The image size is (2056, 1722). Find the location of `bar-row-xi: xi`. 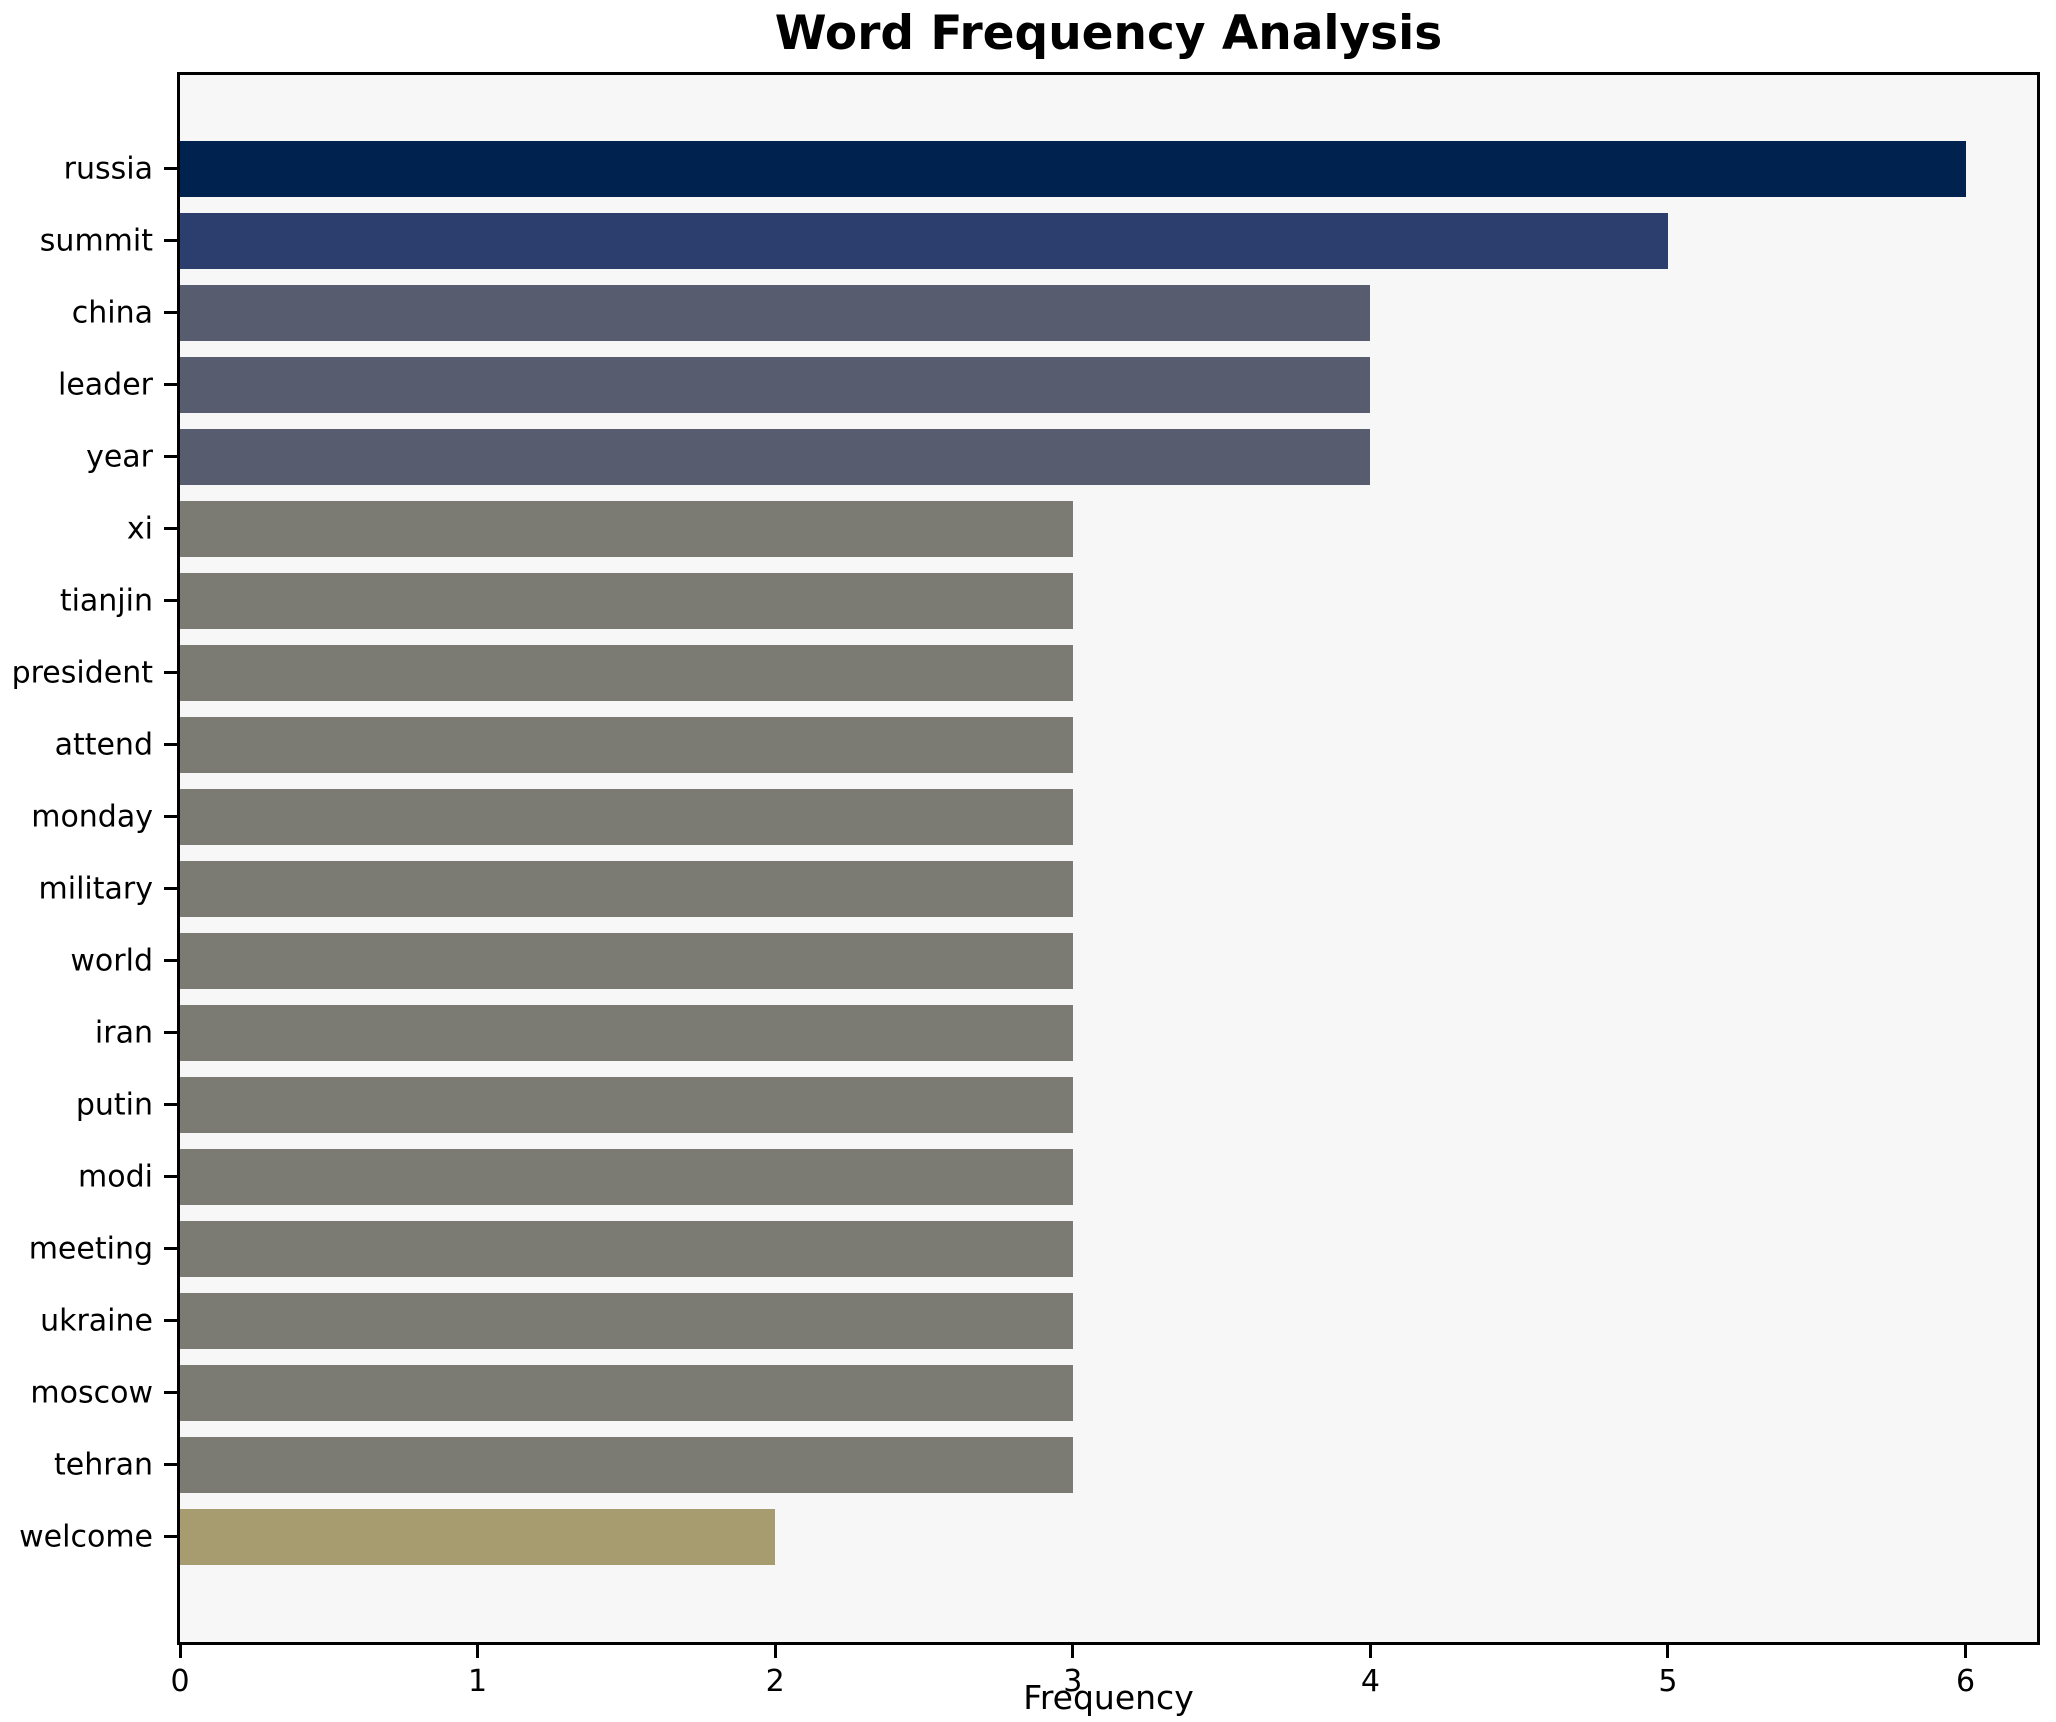

bar-row-xi: xi is located at coordinates (1082, 529).